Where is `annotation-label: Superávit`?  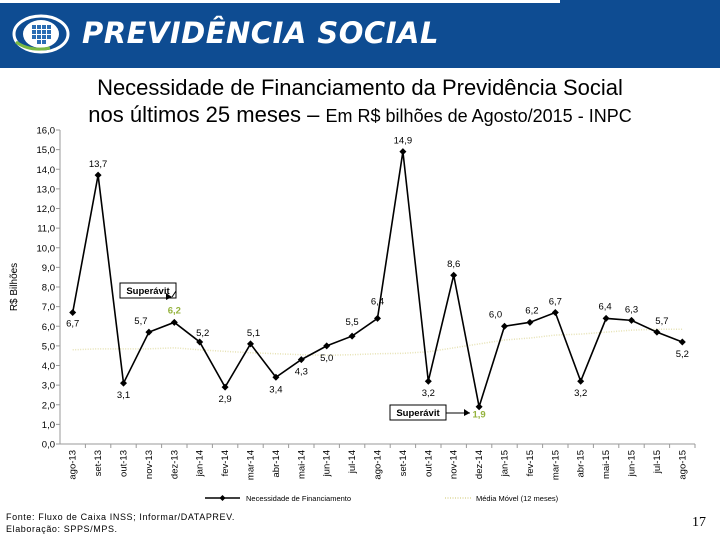 annotation-label: Superávit is located at coordinates (148, 291).